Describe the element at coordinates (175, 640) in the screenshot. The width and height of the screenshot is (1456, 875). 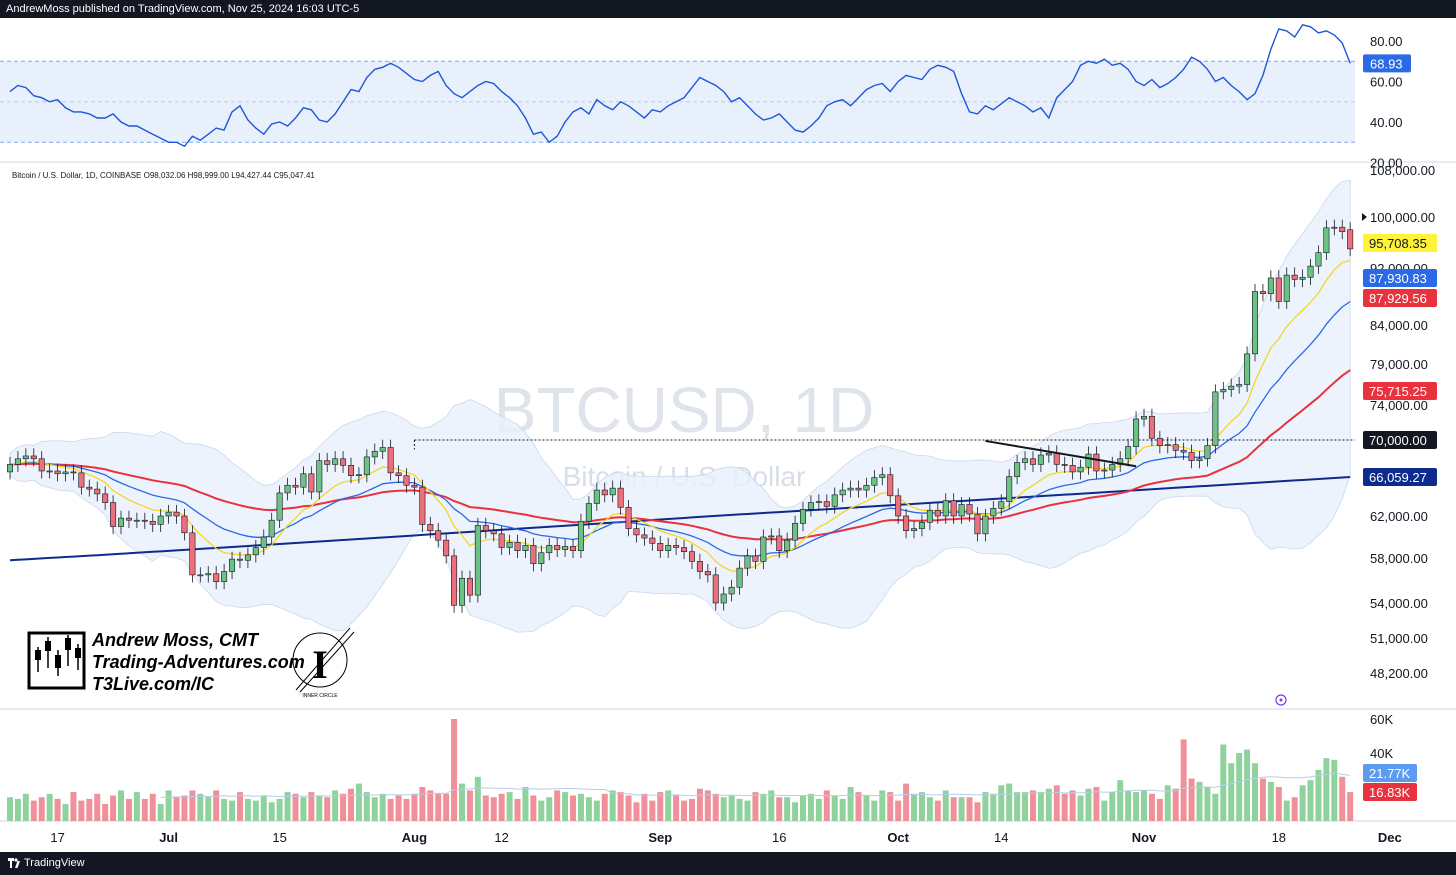
I see `author-name: Andrew Moss, CMT` at that location.